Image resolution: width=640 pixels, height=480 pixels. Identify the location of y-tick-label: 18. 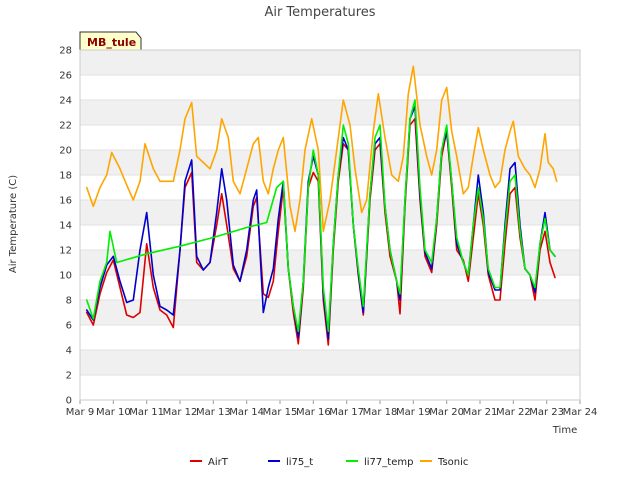
(65, 176).